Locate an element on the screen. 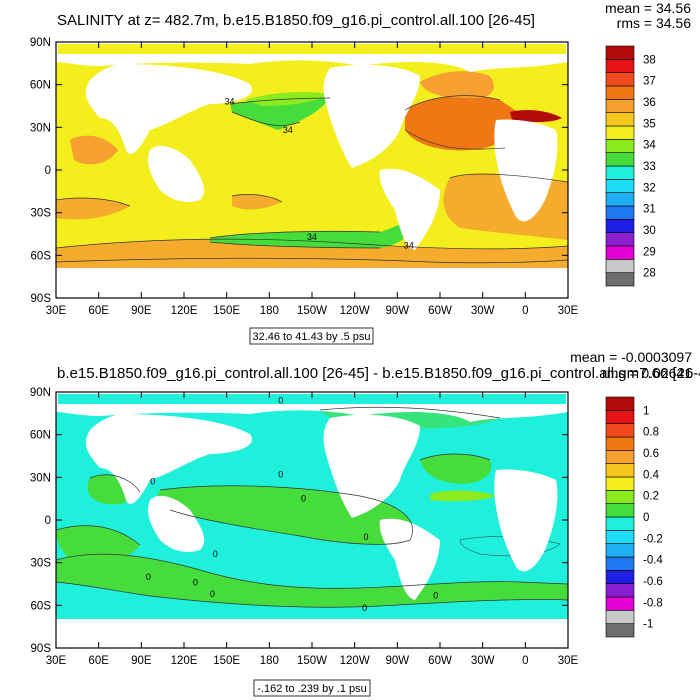 This screenshot has height=700, width=700. panel-2-north-atlantic-green is located at coordinates (456, 469).